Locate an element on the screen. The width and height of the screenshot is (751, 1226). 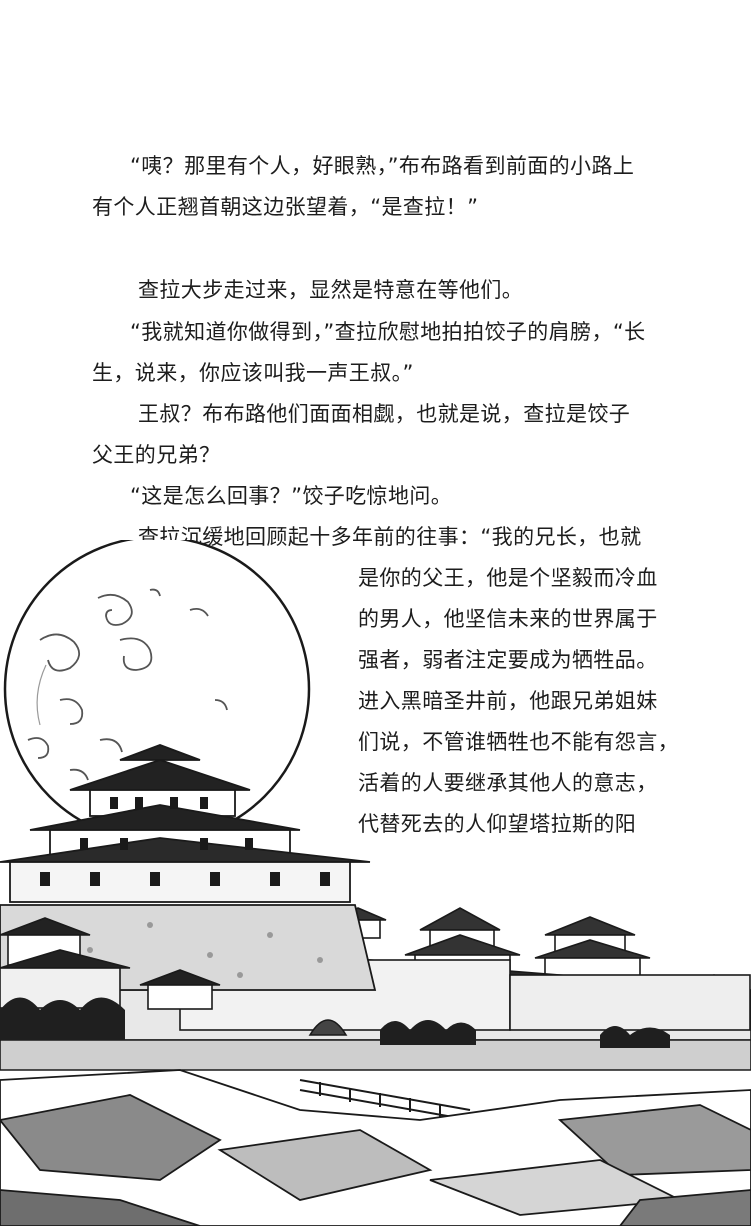
text-line-9: 查拉沉缓地回顾起十多年前的往事：“我的兄长，也就 is located at coordinates (390, 537).